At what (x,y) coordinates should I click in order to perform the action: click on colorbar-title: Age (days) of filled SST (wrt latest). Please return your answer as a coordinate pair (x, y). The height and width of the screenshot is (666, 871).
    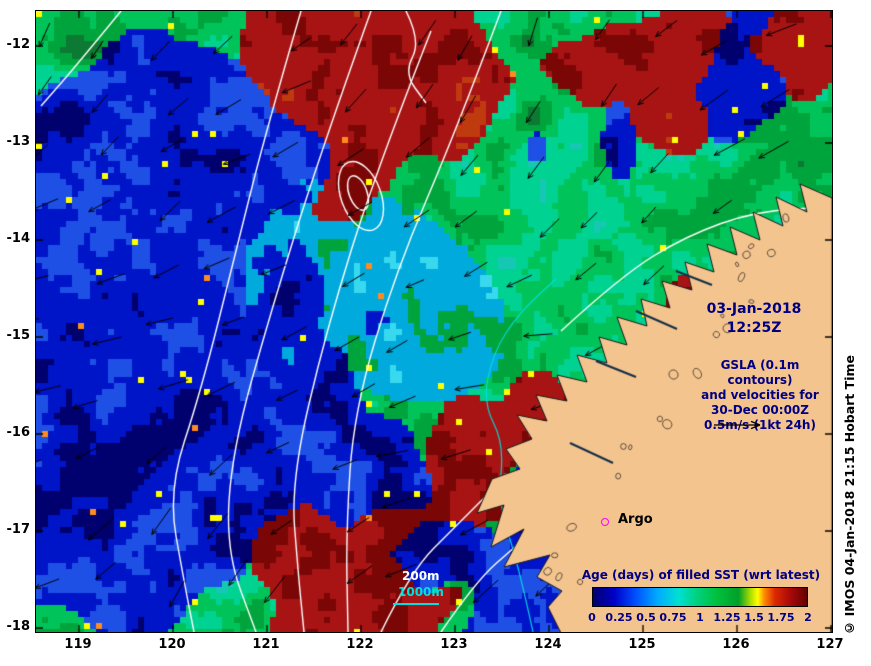
    Looking at the image, I should click on (701, 575).